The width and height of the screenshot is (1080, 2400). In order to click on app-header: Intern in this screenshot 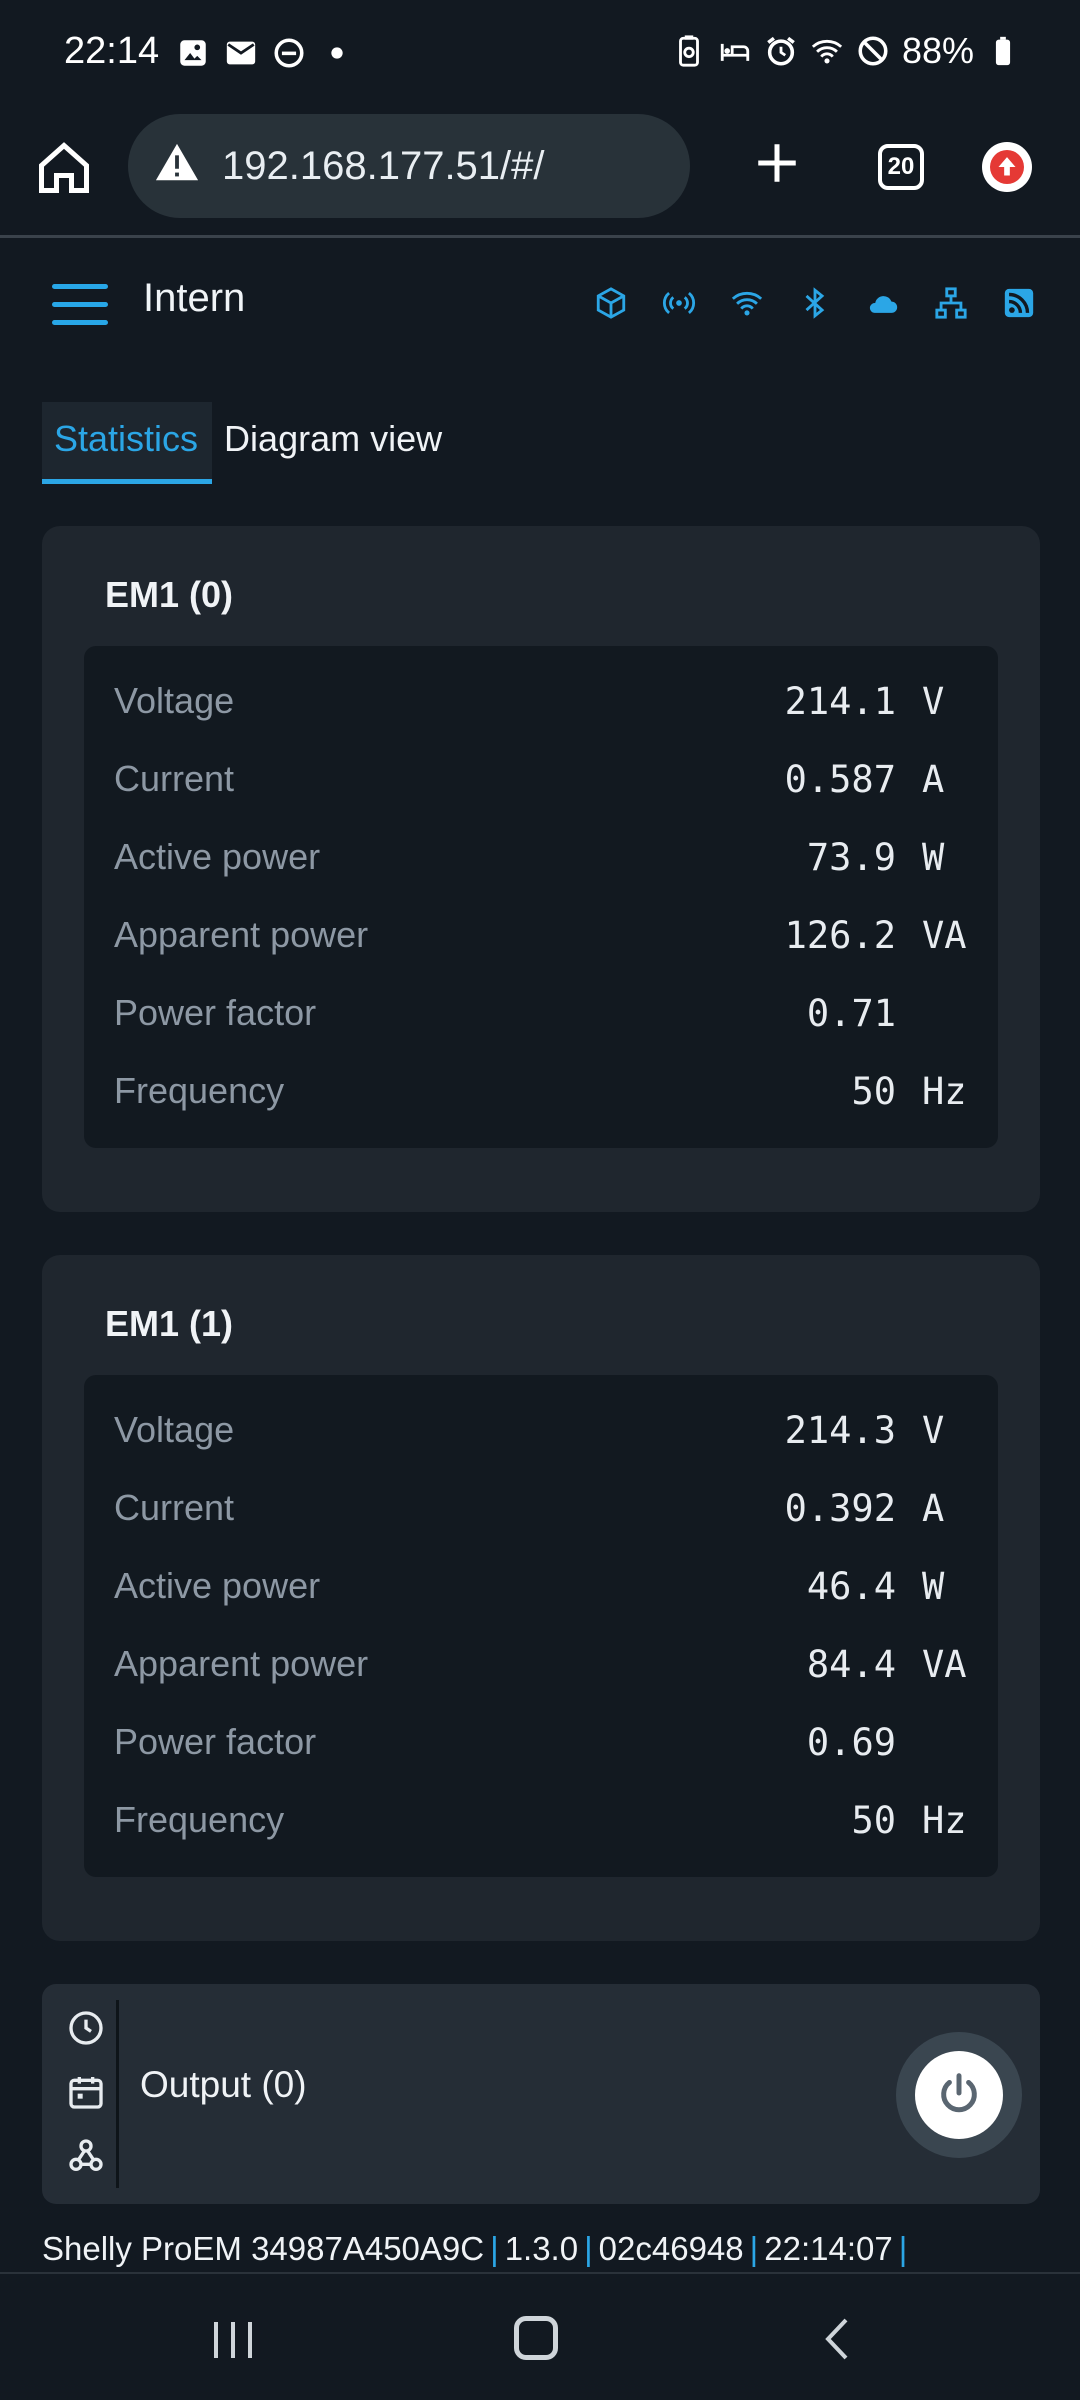, I will do `click(540, 300)`.